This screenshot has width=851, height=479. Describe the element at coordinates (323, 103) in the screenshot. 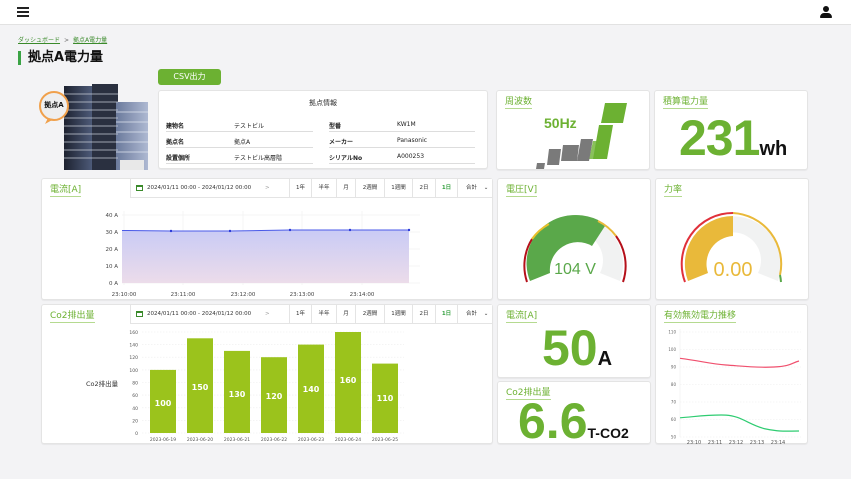

I see `site-info-title: 拠点情報` at that location.